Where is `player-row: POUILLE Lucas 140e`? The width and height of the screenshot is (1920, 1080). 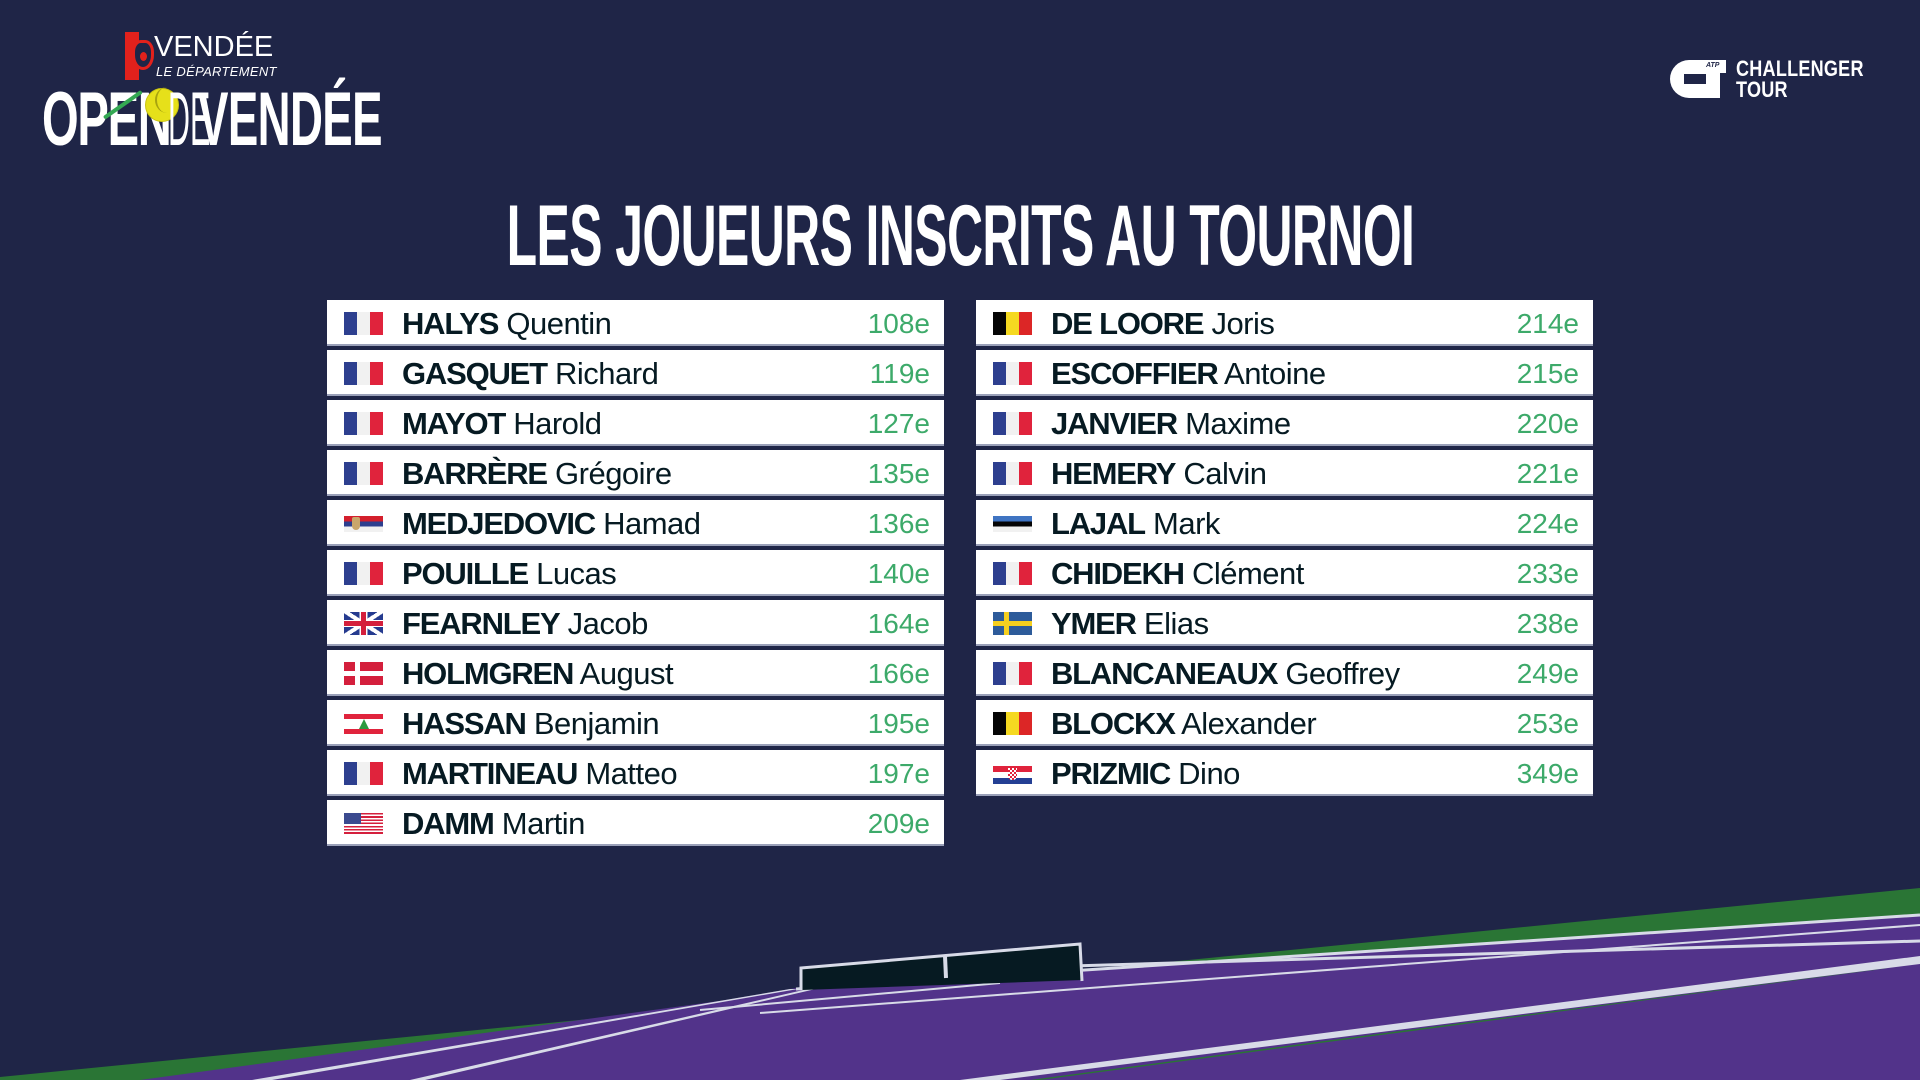
player-row: POUILLE Lucas 140e is located at coordinates (635, 573).